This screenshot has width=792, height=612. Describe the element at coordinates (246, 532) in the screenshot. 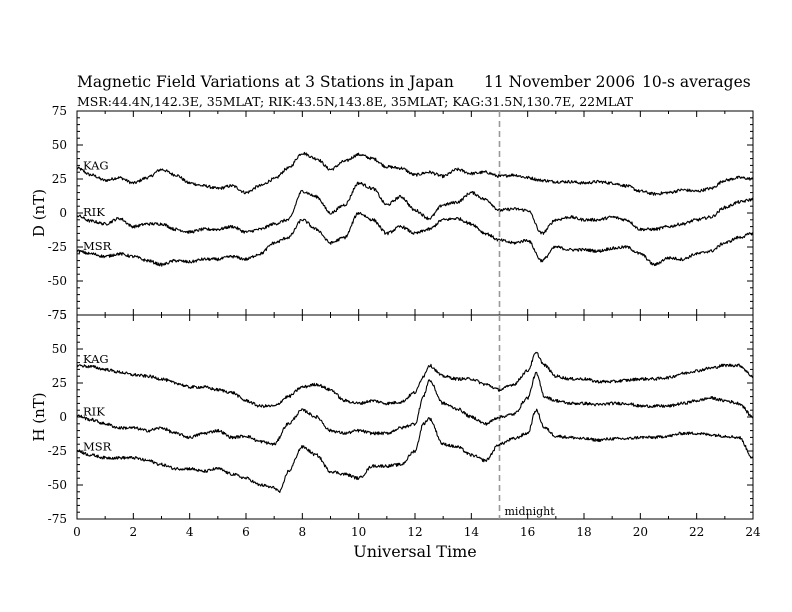

I see `x-tick-label: 6` at that location.